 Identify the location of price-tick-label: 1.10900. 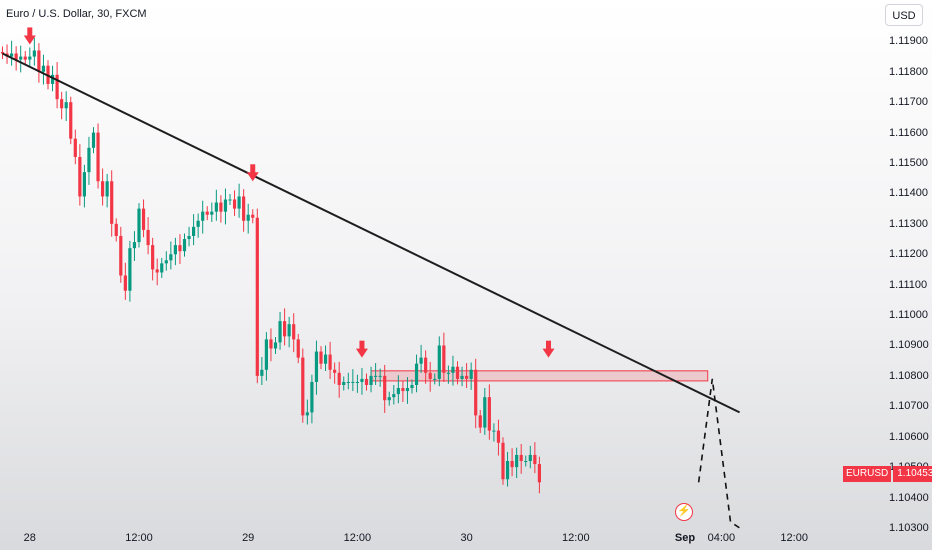
(909, 345).